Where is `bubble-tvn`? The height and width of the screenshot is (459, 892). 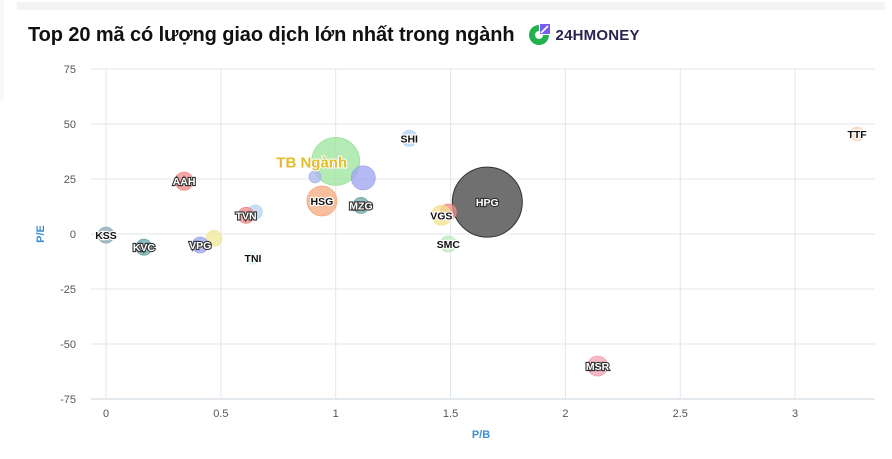
bubble-tvn is located at coordinates (246, 215).